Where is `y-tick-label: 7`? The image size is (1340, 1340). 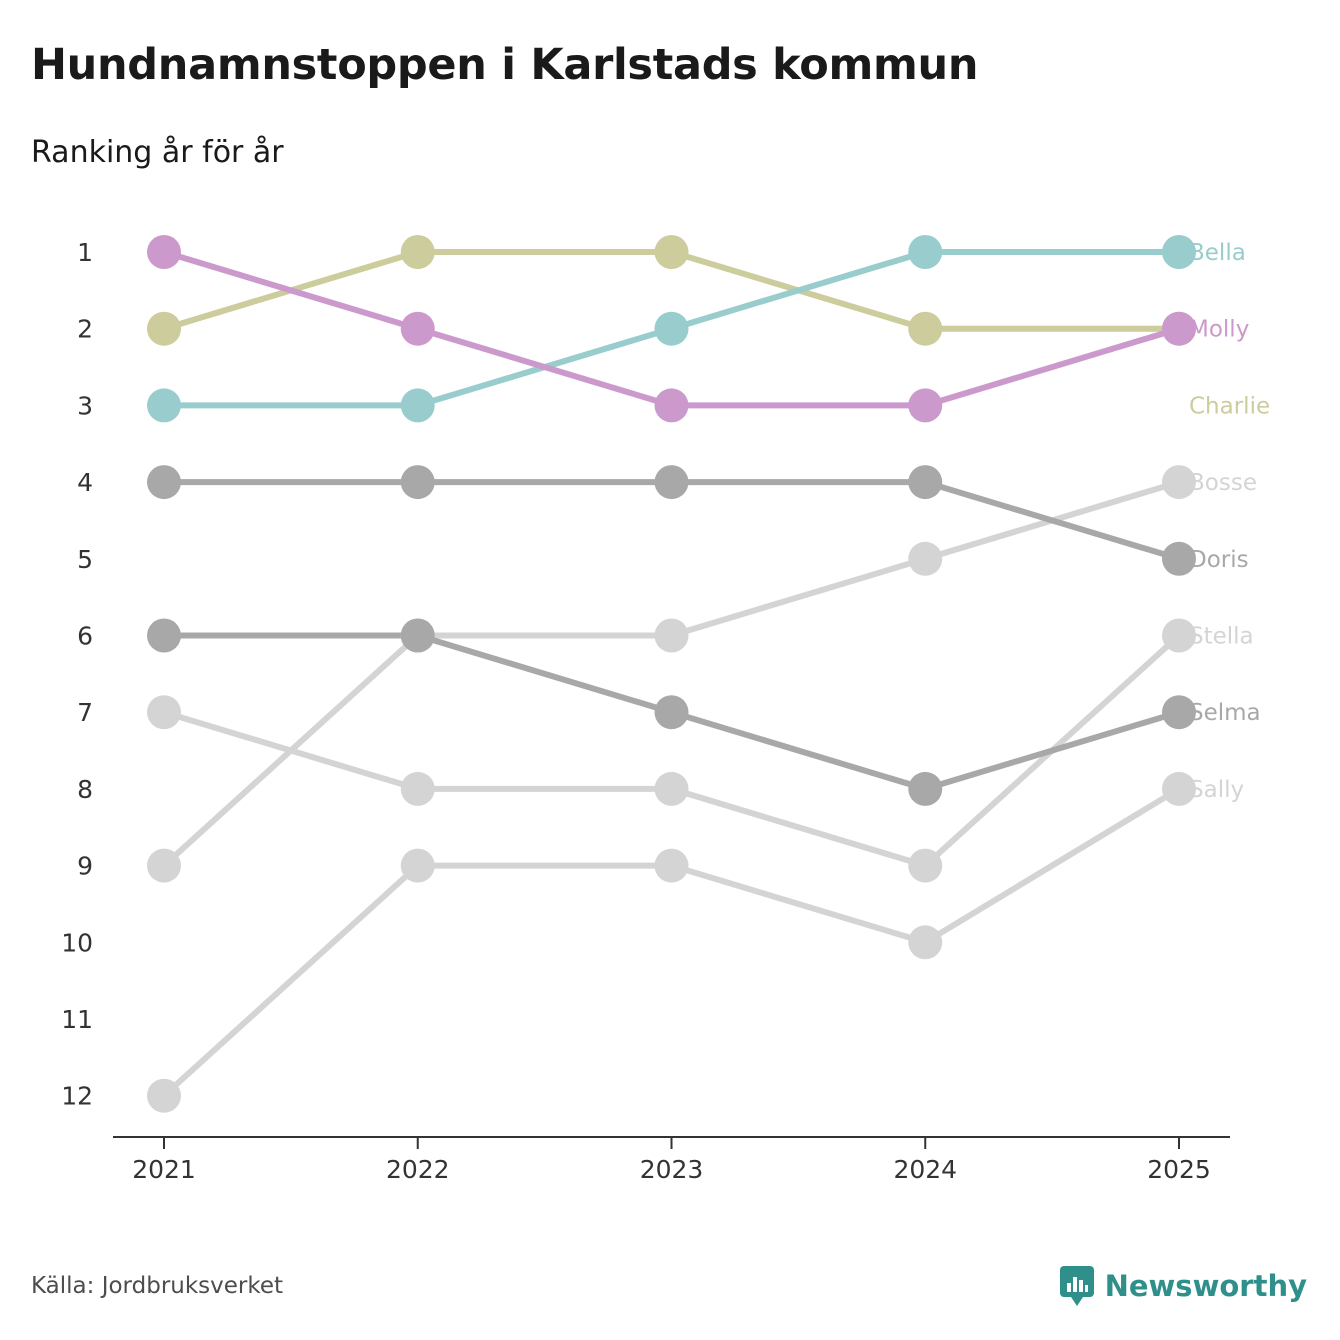 y-tick-label: 7 is located at coordinates (85, 712).